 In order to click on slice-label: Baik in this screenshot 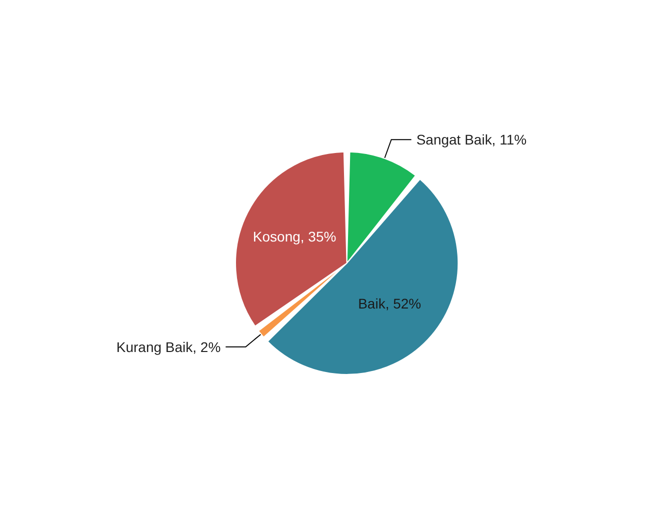, I will do `click(372, 303)`.